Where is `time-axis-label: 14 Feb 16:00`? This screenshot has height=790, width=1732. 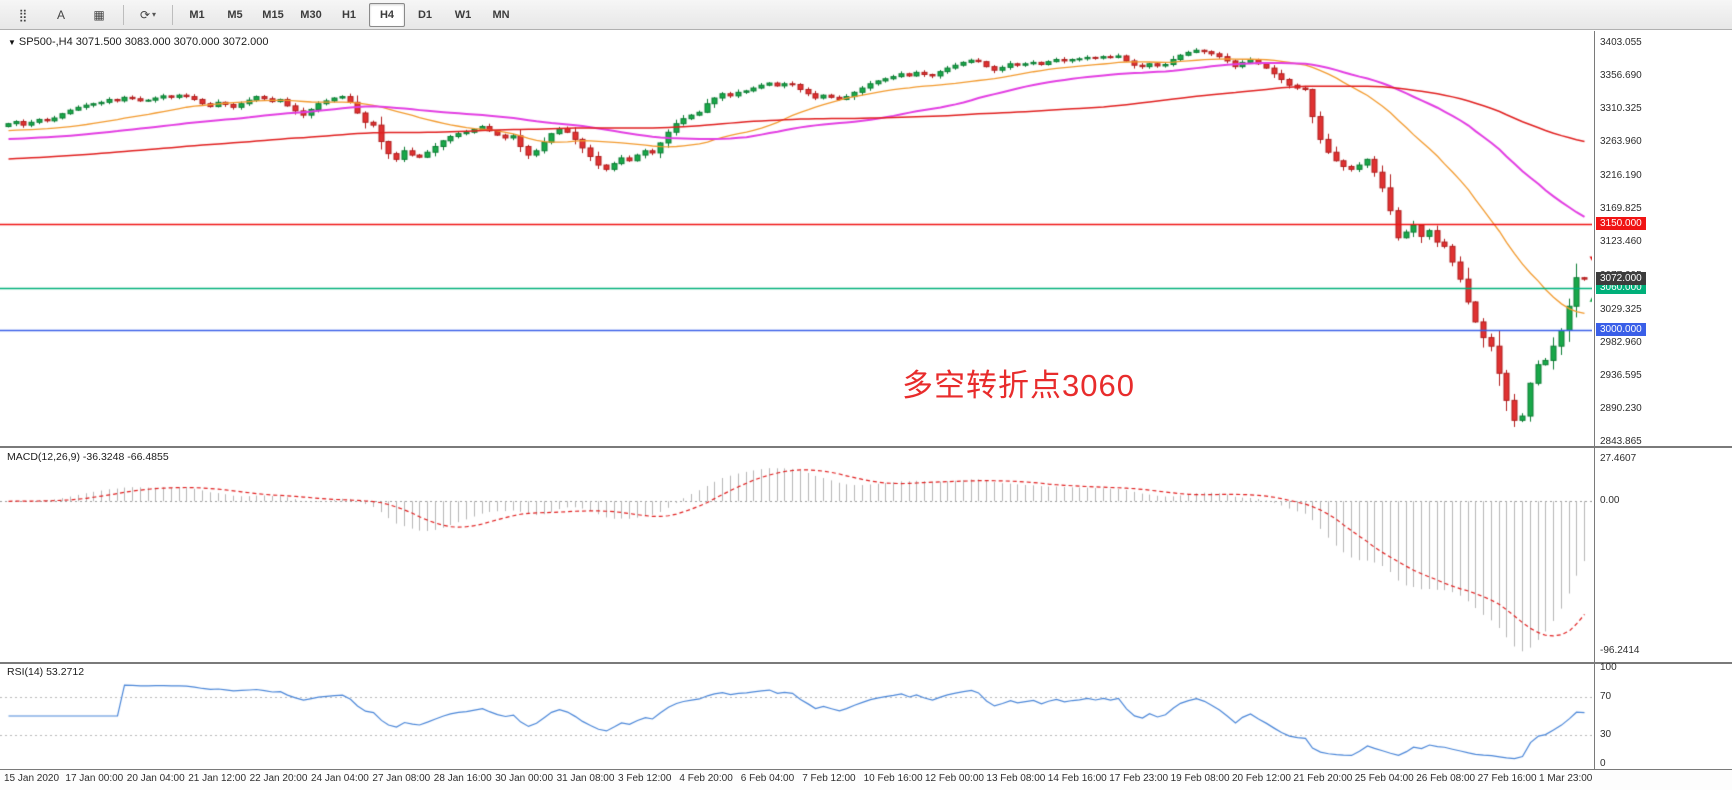
time-axis-label: 14 Feb 16:00 is located at coordinates (1077, 778).